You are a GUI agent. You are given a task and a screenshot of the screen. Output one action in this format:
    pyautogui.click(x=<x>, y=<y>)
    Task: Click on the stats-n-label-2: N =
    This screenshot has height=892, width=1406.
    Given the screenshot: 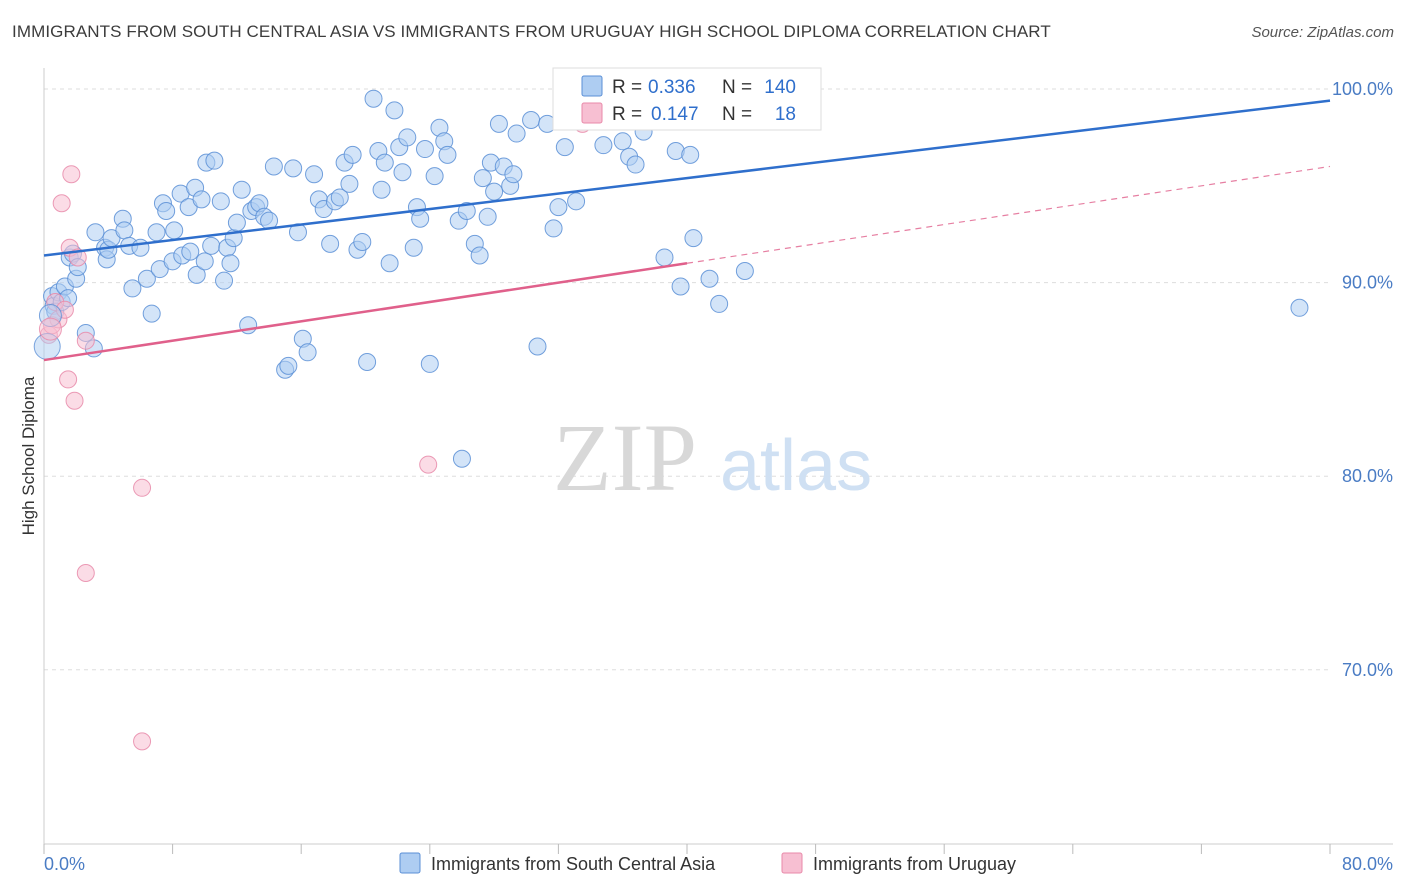 What is the action you would take?
    pyautogui.click(x=737, y=114)
    